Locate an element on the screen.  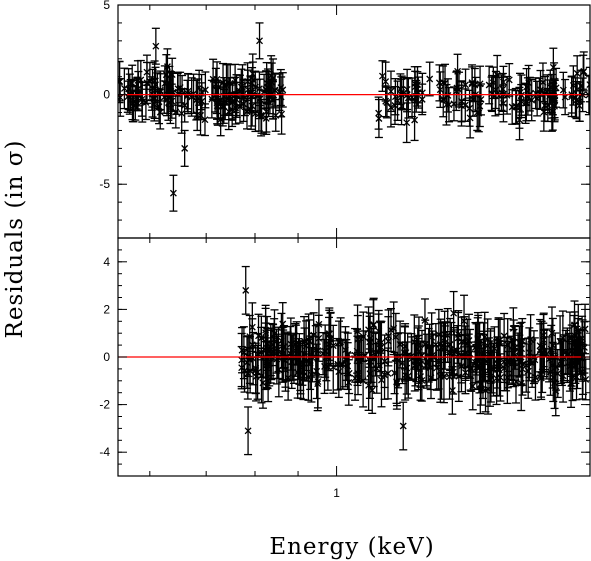
y-tick-label: 5 is located at coordinates (106, 6).